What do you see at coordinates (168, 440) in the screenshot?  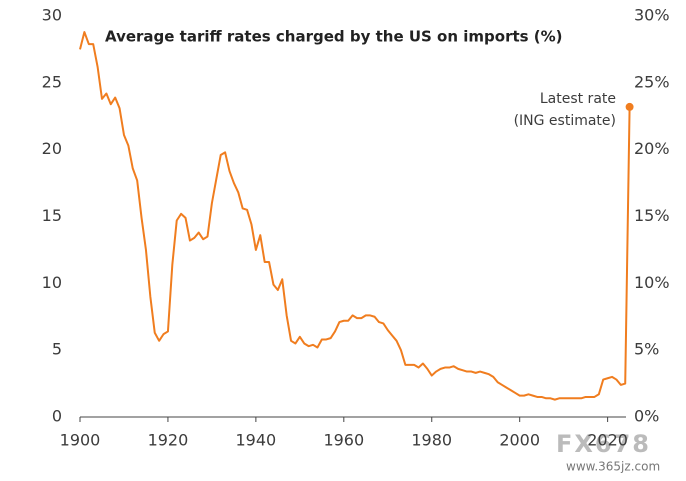 I see `x-tick-label: 1920` at bounding box center [168, 440].